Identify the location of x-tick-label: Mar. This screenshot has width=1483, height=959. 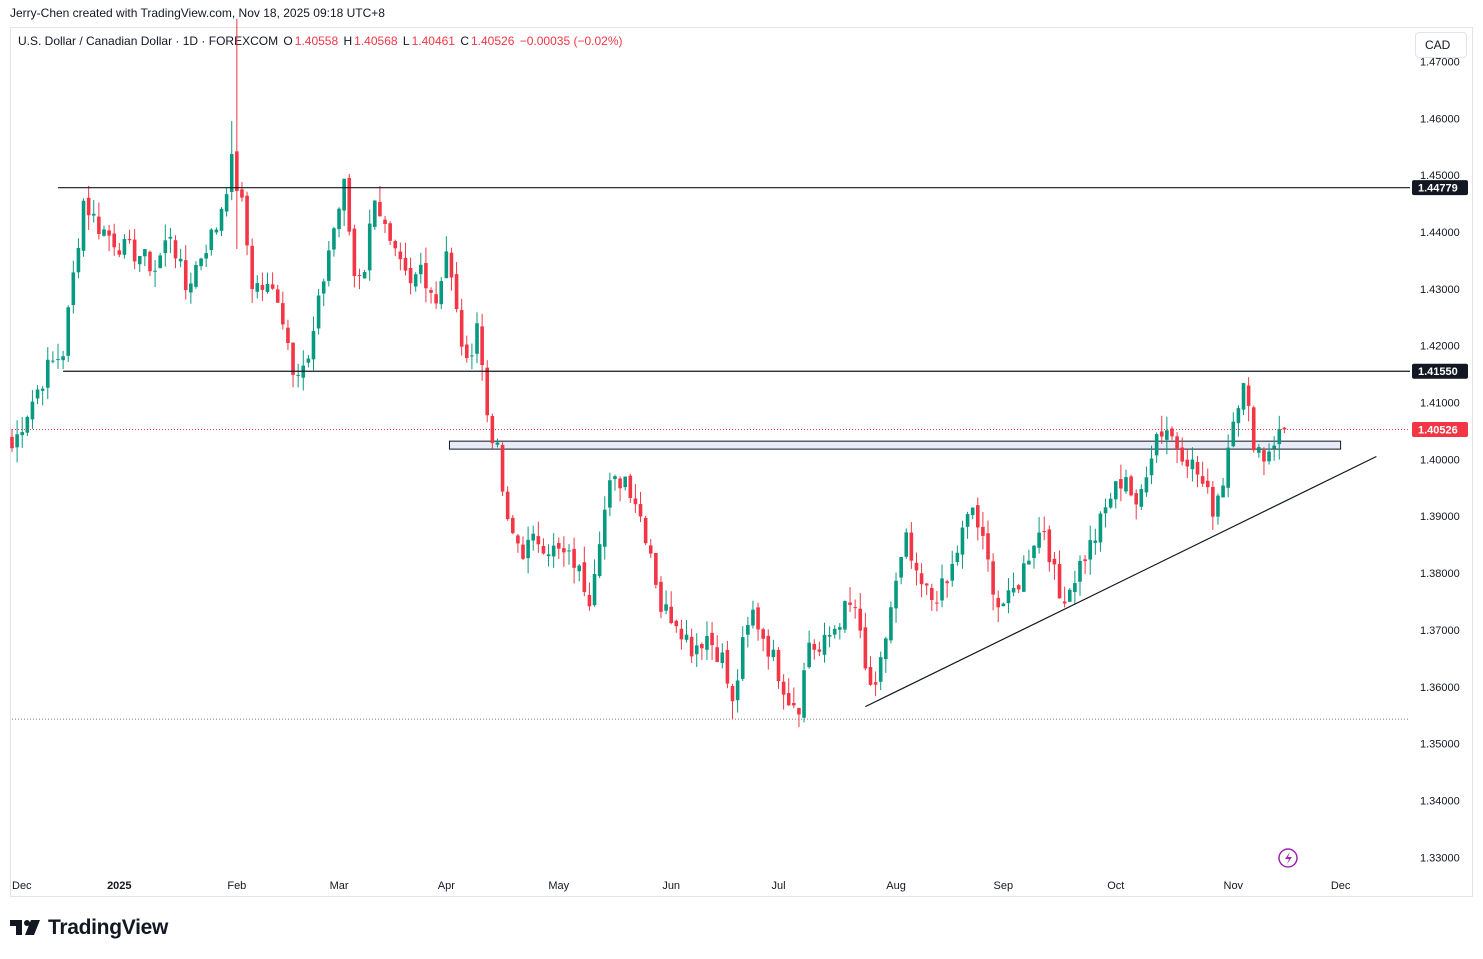
(339, 886).